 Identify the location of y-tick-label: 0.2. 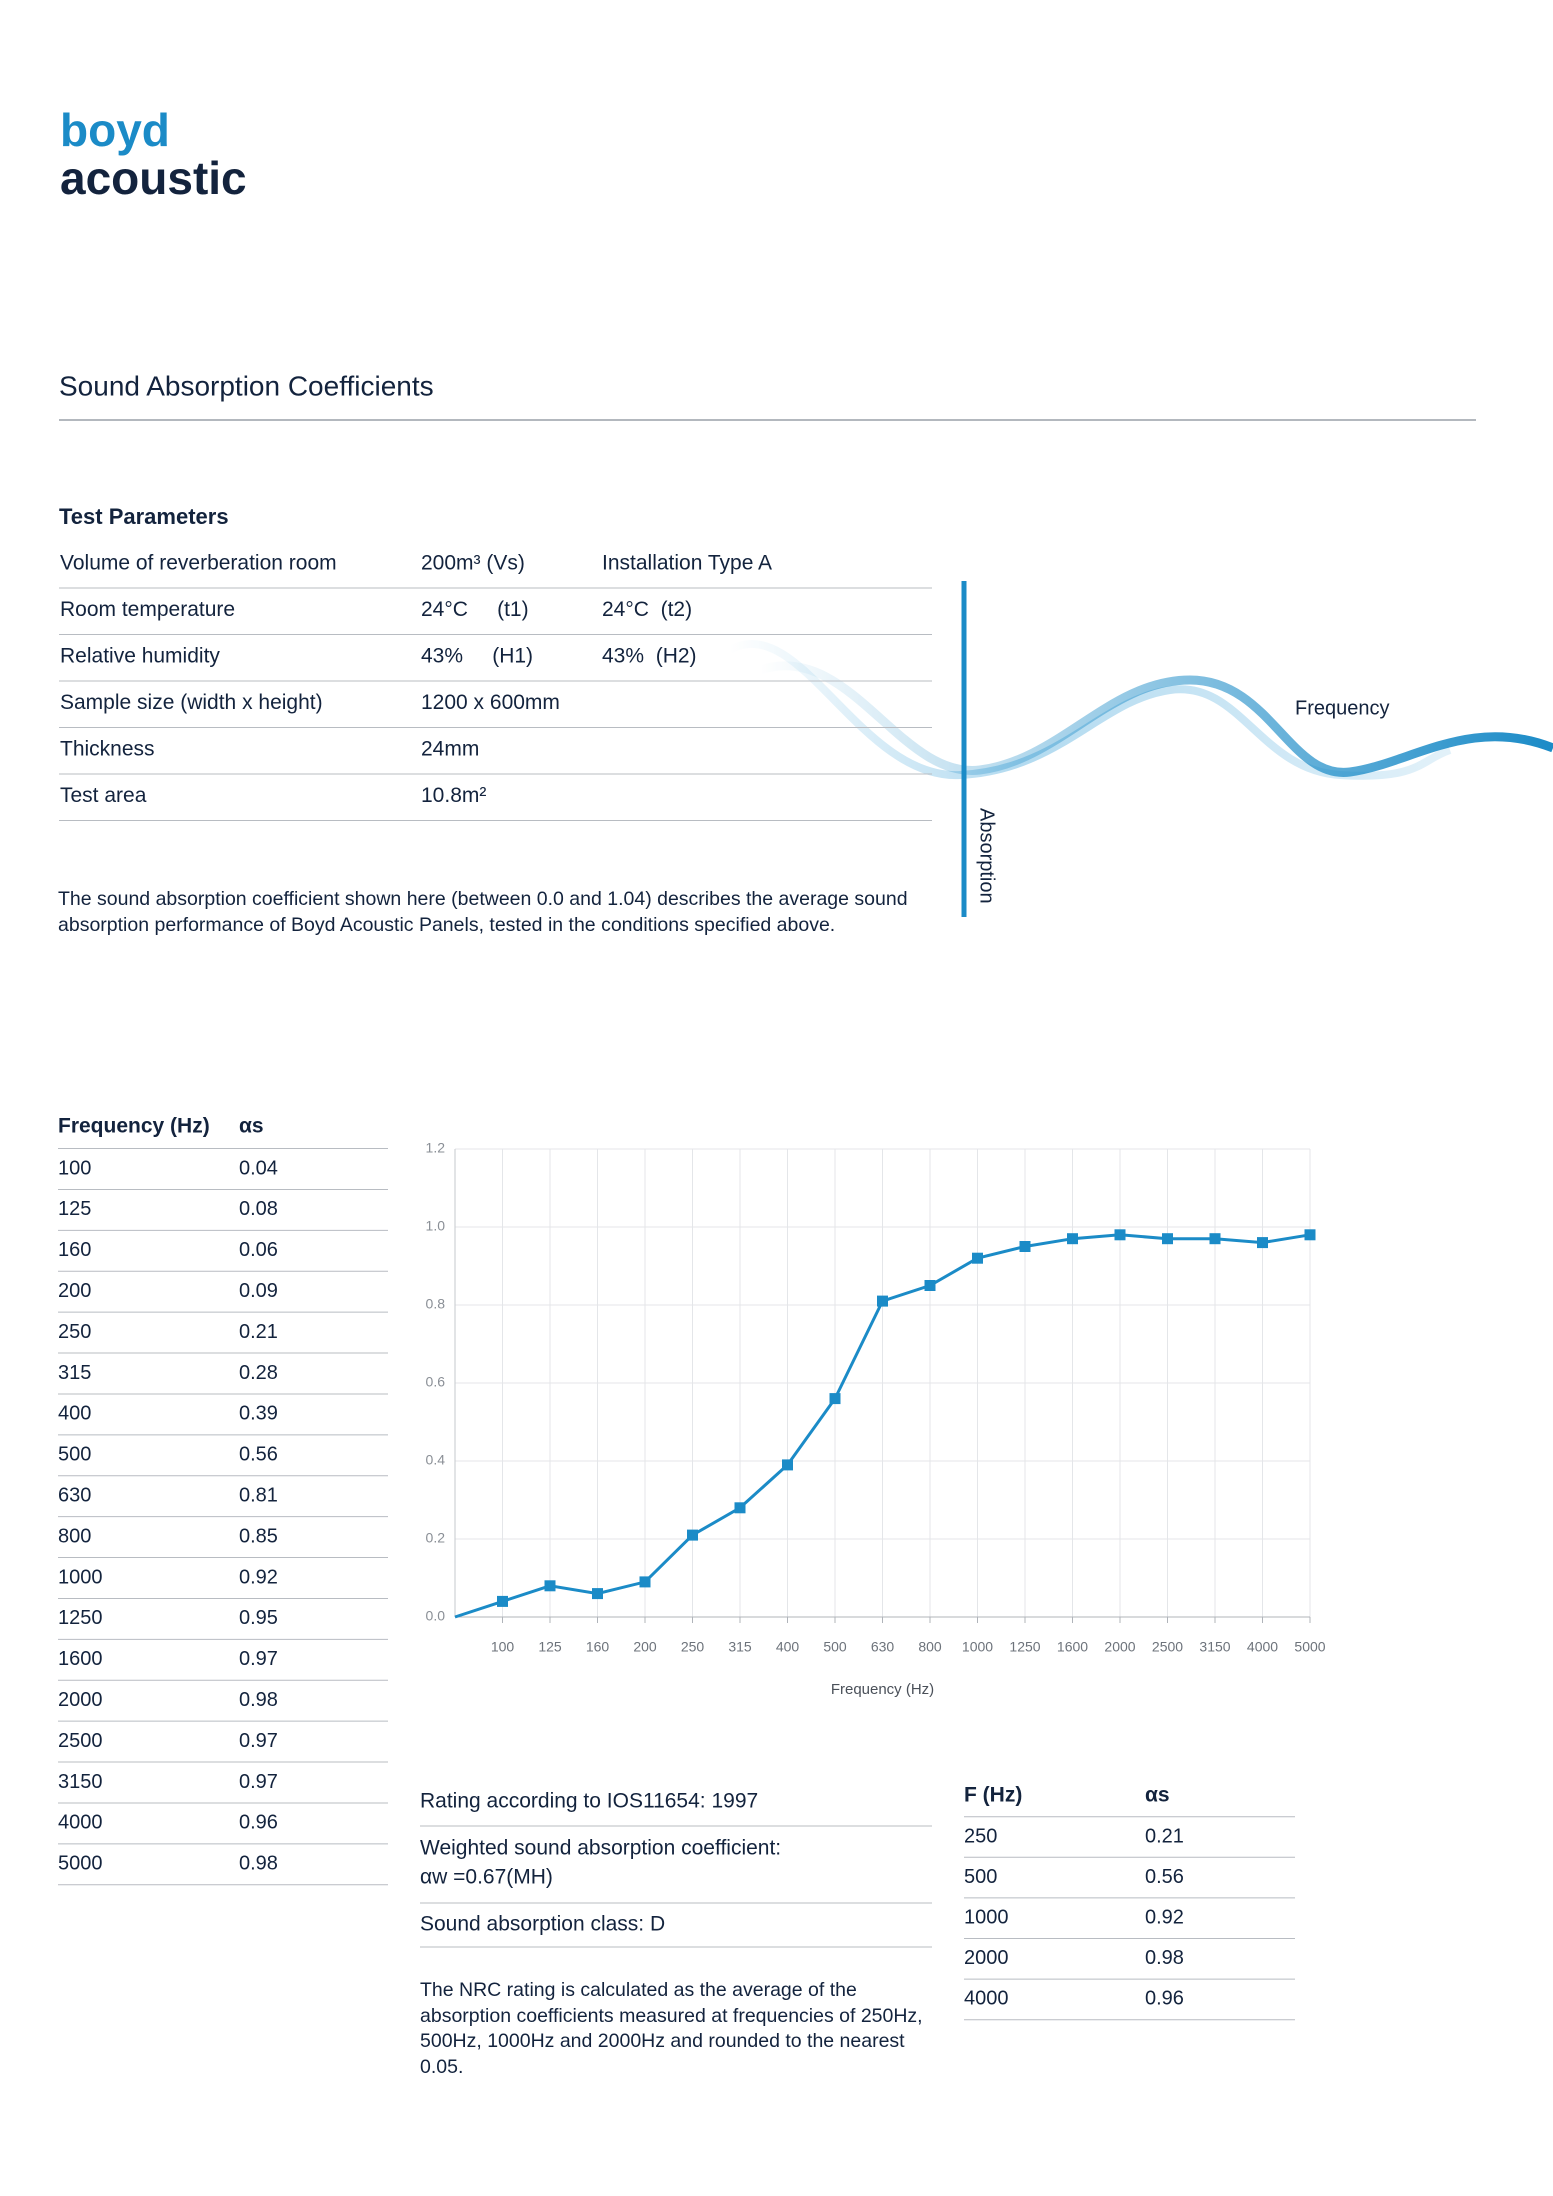
(436, 1538).